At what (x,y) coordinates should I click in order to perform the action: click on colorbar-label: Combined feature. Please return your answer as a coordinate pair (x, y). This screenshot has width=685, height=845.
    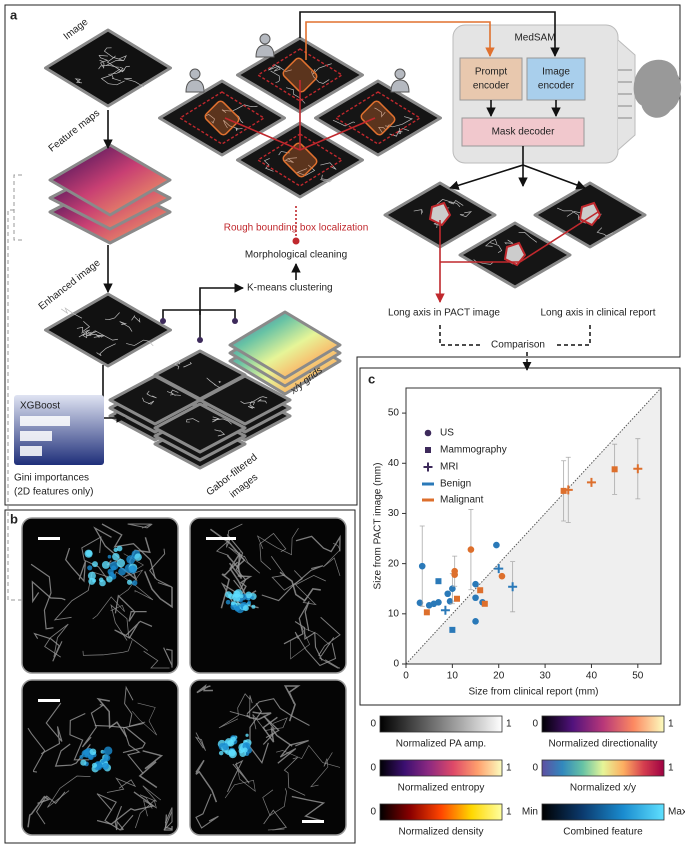
    Looking at the image, I should click on (603, 832).